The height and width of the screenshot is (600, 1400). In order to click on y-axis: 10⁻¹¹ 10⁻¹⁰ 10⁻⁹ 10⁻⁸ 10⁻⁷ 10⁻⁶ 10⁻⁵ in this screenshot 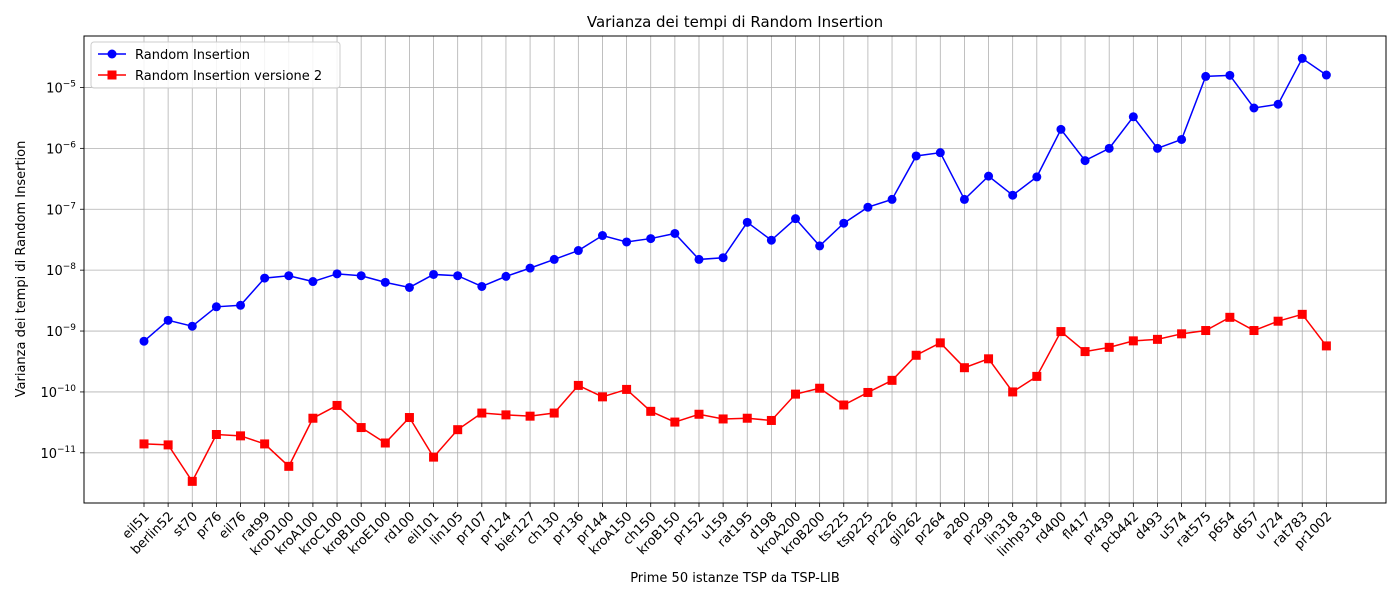, I will do `click(62, 270)`.